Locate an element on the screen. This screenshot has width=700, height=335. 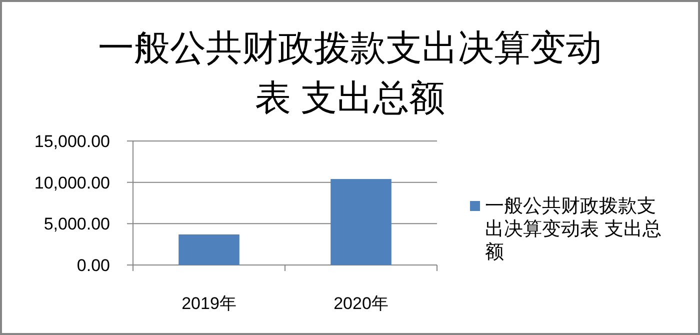
x-tick-label: 2019年 is located at coordinates (209, 303).